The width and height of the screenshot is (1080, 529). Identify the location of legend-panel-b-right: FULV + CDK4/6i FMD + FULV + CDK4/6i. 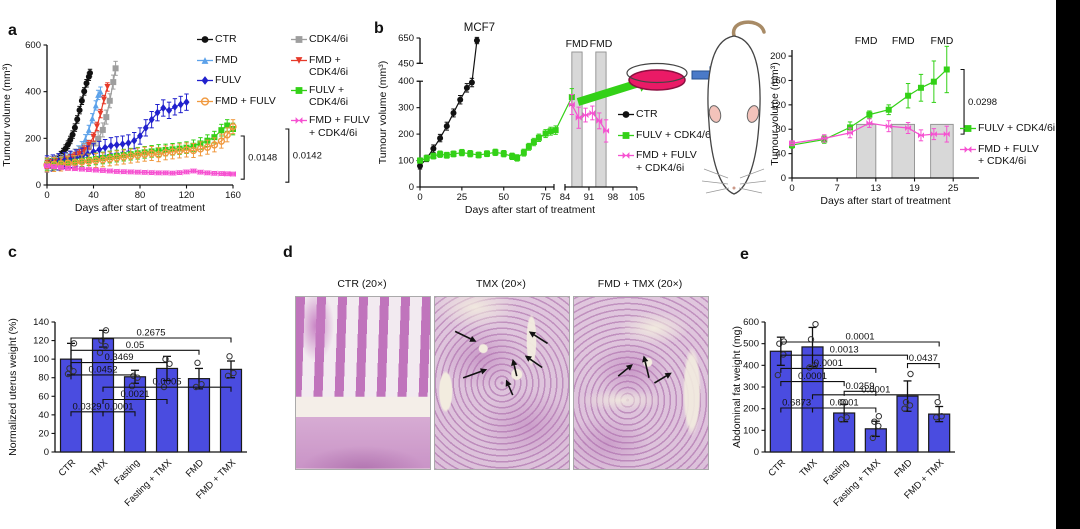
(1015, 147).